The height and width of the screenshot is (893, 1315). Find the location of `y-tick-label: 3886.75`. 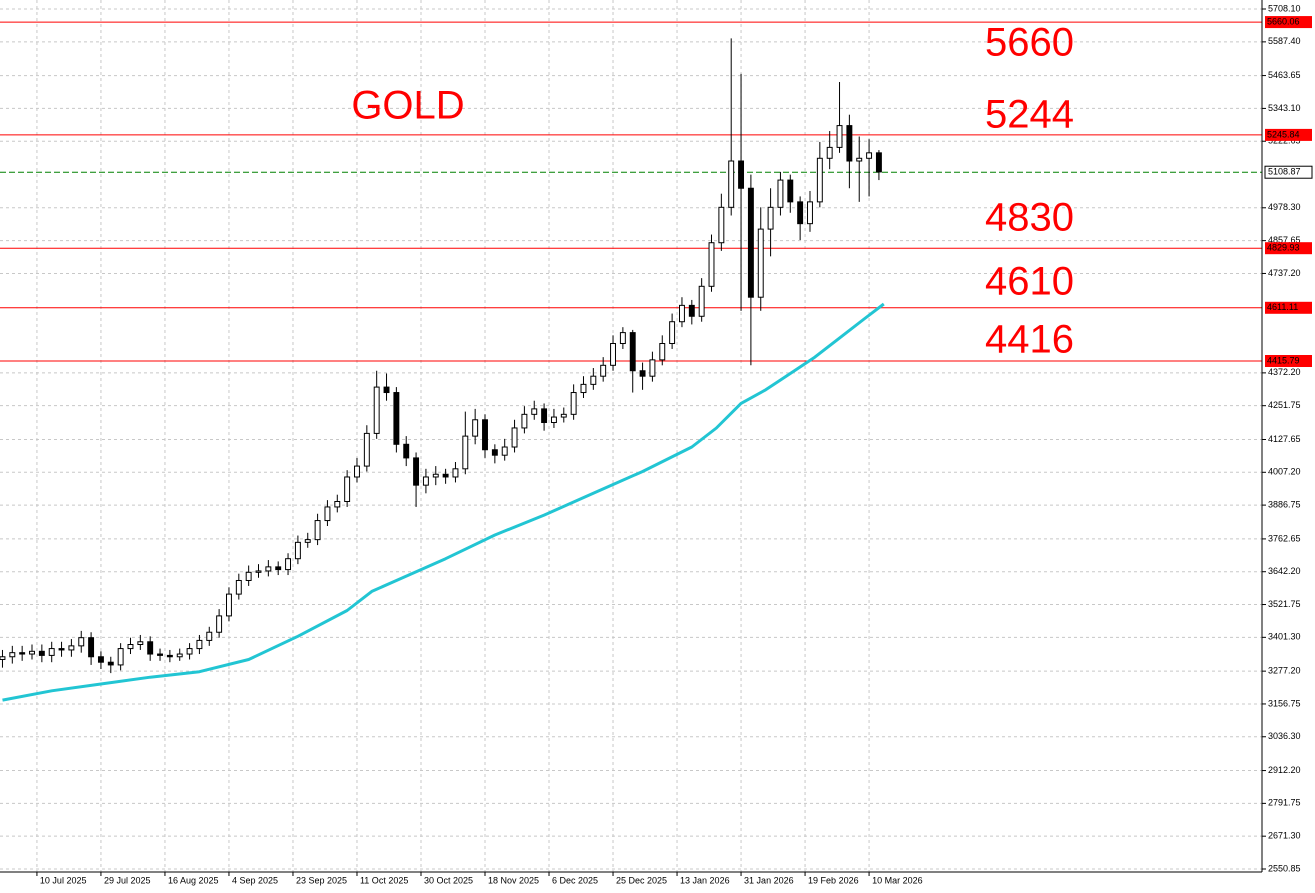

y-tick-label: 3886.75 is located at coordinates (1284, 504).